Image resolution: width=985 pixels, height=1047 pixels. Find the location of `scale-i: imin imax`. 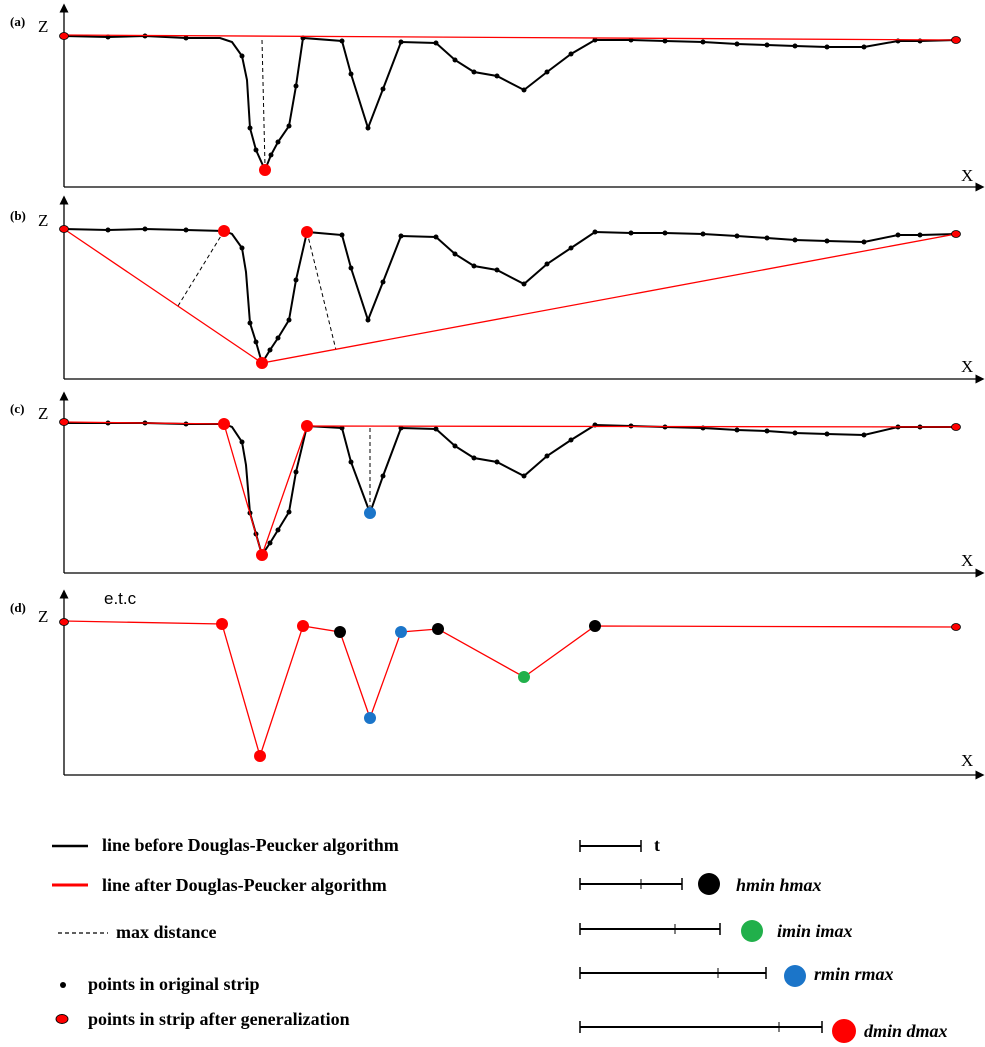

scale-i: imin imax is located at coordinates (716, 931).